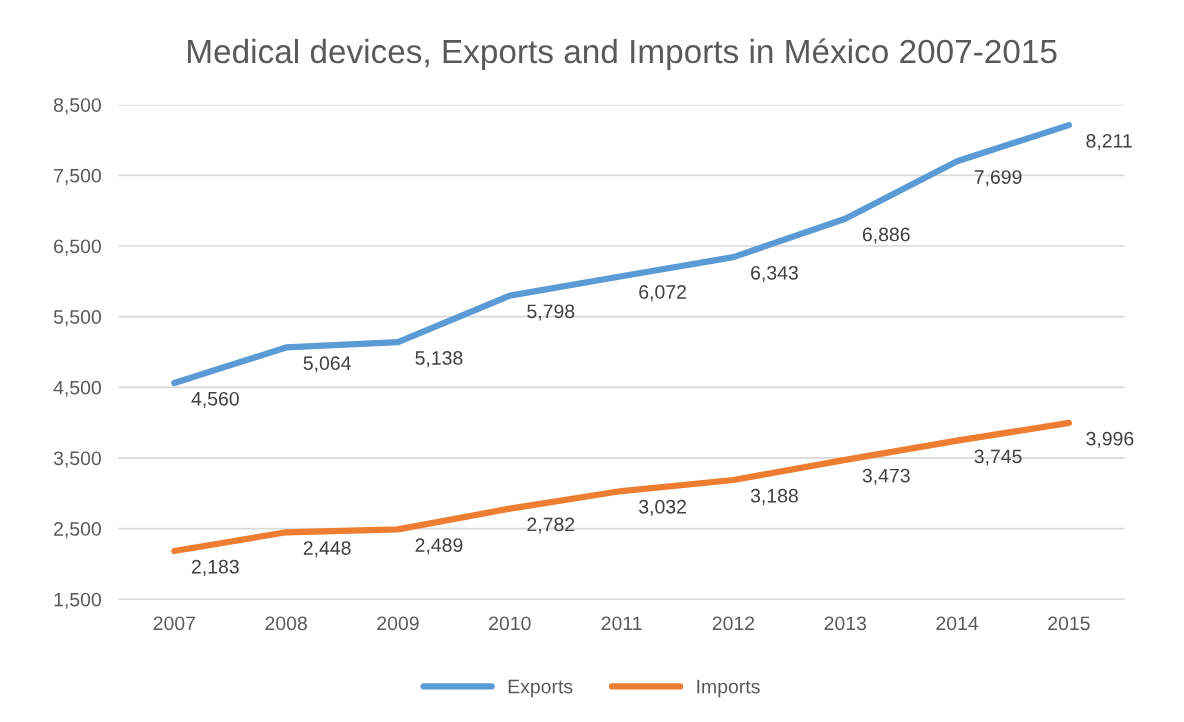 This screenshot has height=722, width=1184. Describe the element at coordinates (845, 623) in the screenshot. I see `x-tick-label: 2013` at that location.